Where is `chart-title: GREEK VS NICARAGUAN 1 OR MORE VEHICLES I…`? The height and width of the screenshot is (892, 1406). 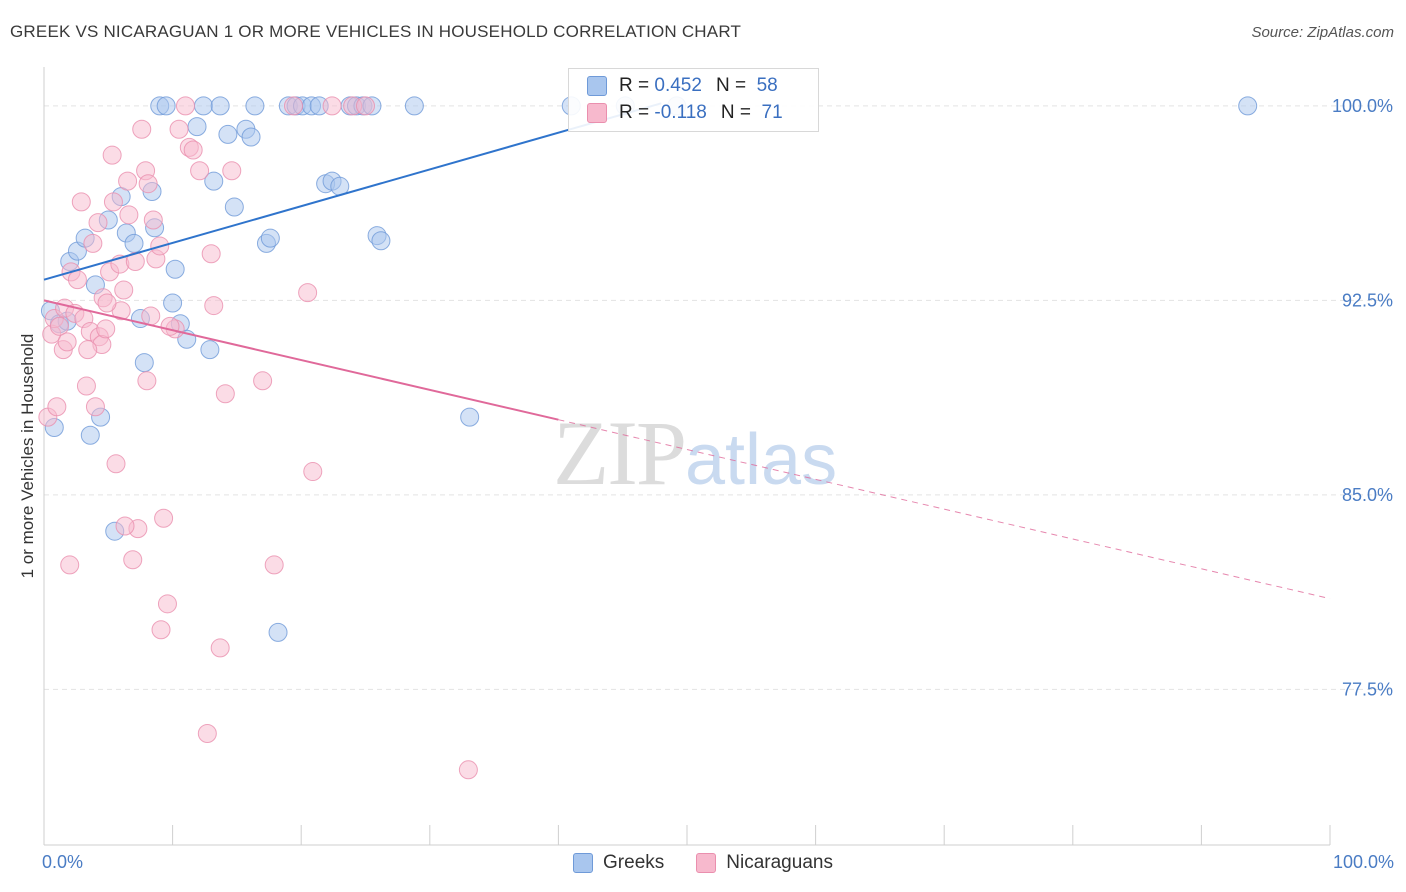 chart-title: GREEK VS NICARAGUAN 1 OR MORE VEHICLES I… is located at coordinates (376, 31).